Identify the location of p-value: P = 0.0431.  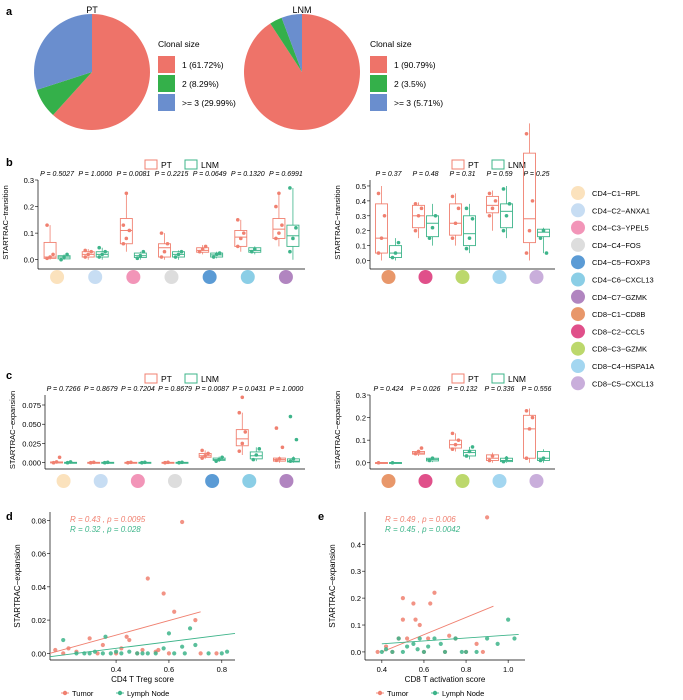
(249, 389).